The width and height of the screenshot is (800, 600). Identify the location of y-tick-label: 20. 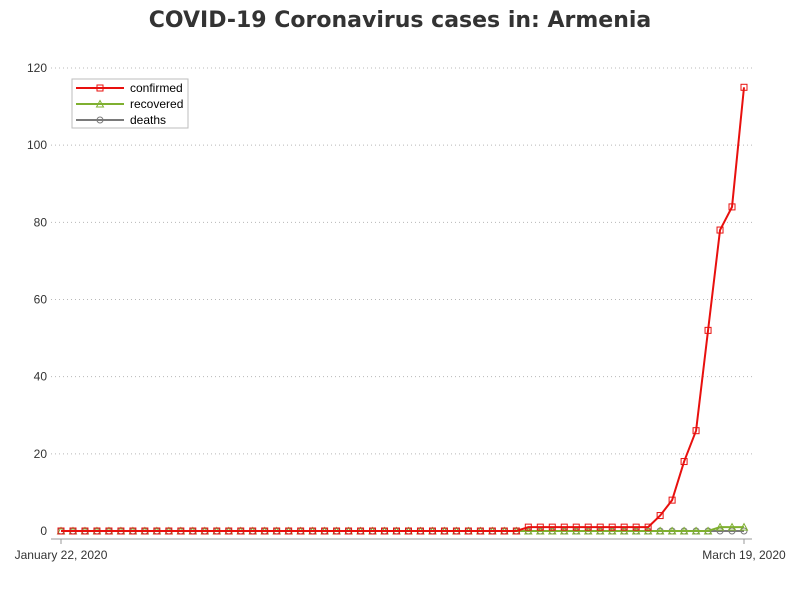
(41, 454).